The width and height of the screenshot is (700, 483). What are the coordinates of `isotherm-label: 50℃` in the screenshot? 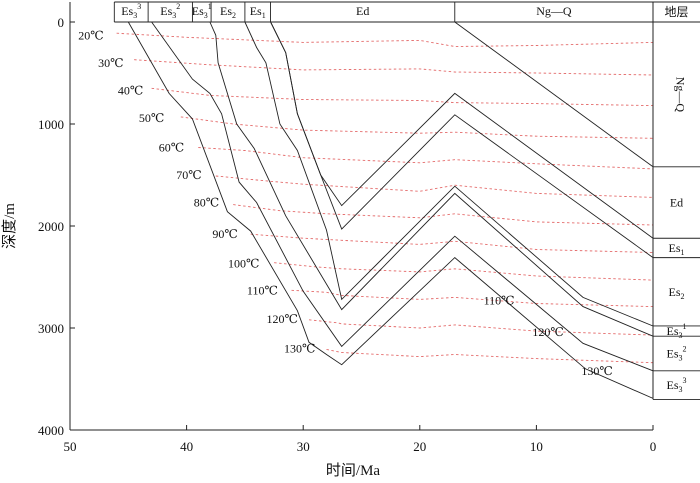 It's located at (151, 118).